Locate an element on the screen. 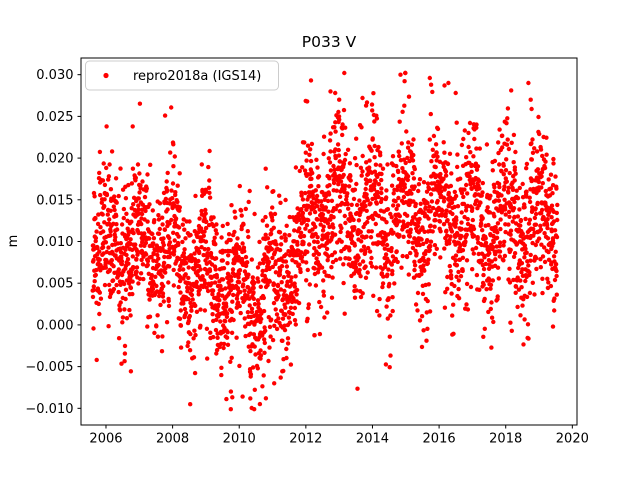 The height and width of the screenshot is (480, 640). y-tick-label: 0.010 is located at coordinates (54, 242).